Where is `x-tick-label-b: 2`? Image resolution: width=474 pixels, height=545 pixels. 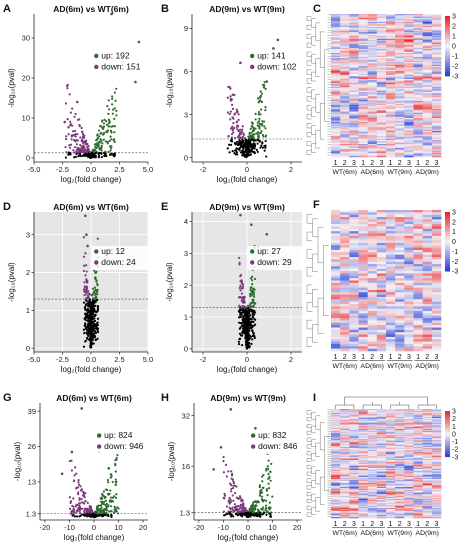 x-tick-label-b: 2 is located at coordinates (291, 169).